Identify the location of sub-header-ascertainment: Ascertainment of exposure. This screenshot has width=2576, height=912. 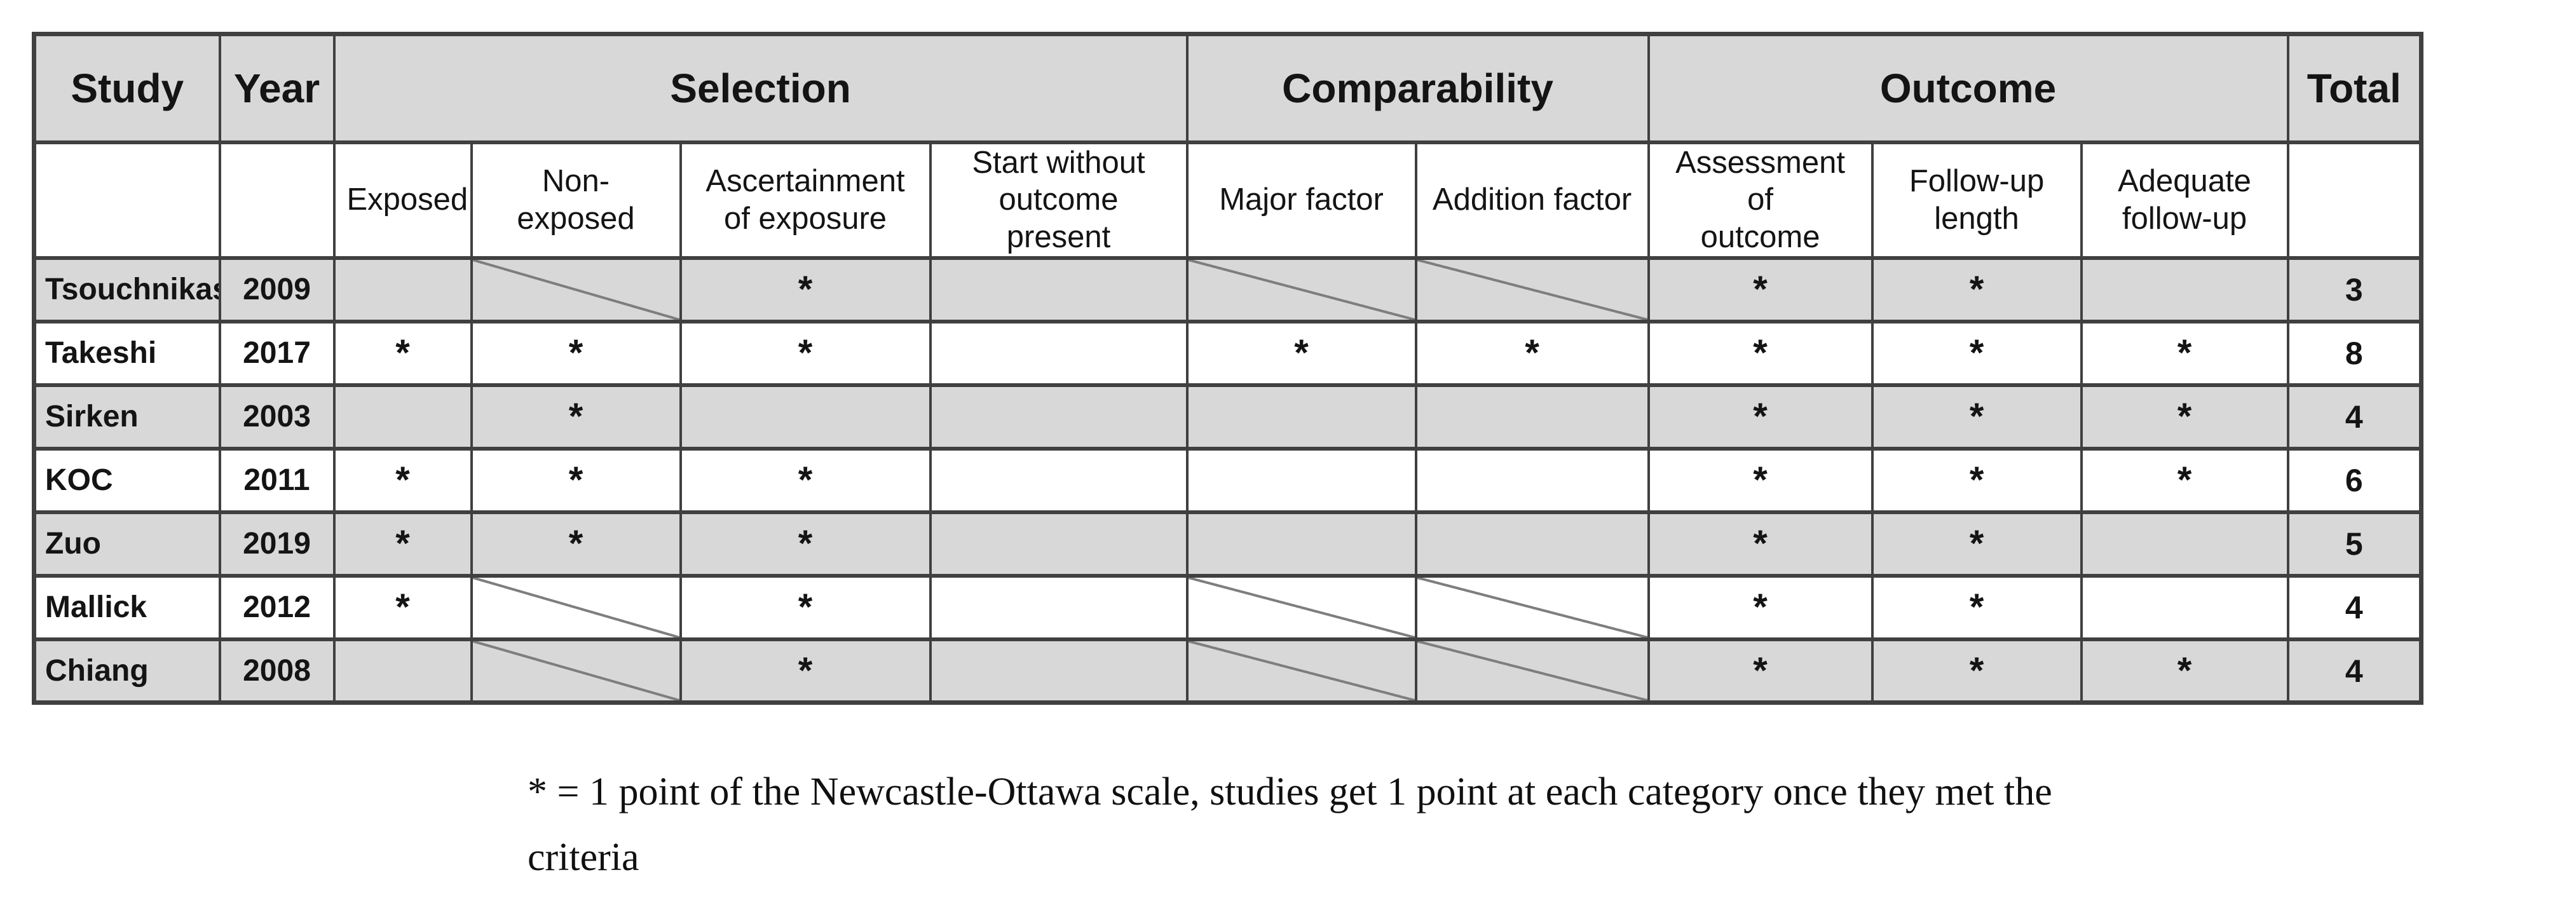
(805, 200).